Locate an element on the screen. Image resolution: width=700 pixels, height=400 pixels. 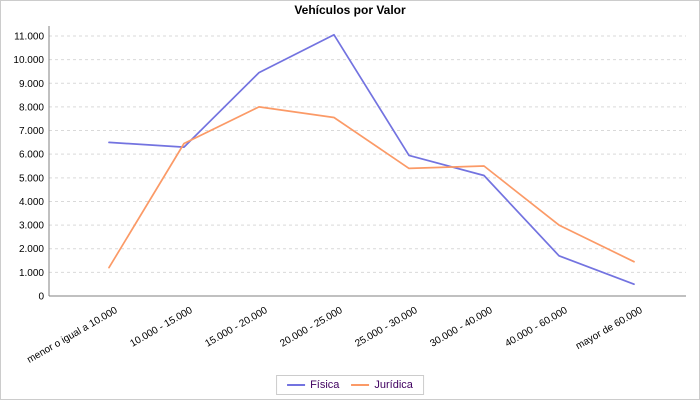
legend-item-fisica: Física is located at coordinates (313, 385).